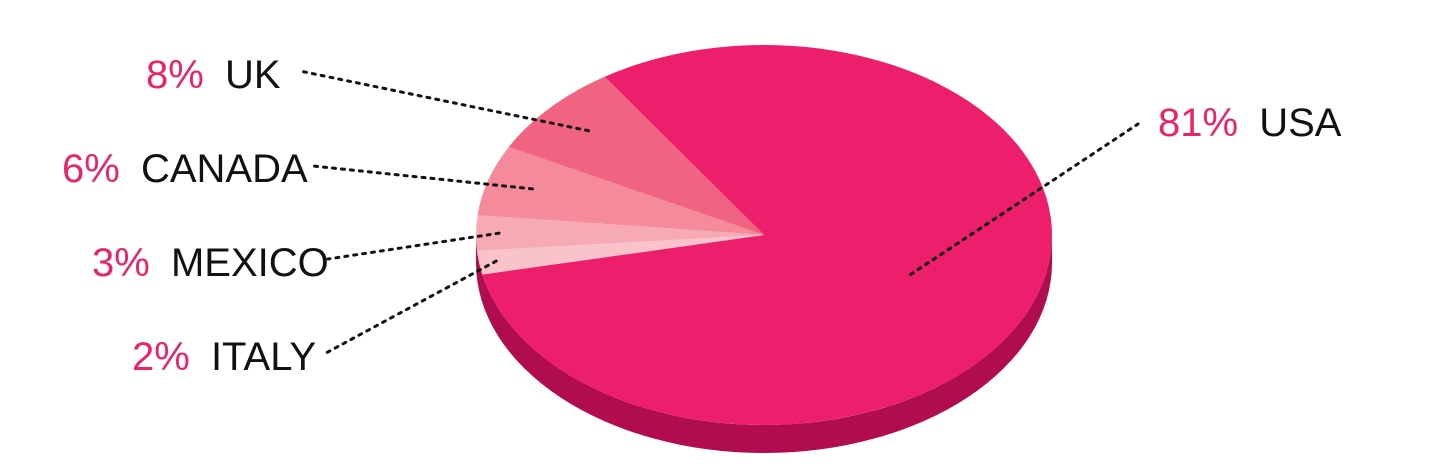  Describe the element at coordinates (411, 307) in the screenshot. I see `leader-line-italy` at that location.